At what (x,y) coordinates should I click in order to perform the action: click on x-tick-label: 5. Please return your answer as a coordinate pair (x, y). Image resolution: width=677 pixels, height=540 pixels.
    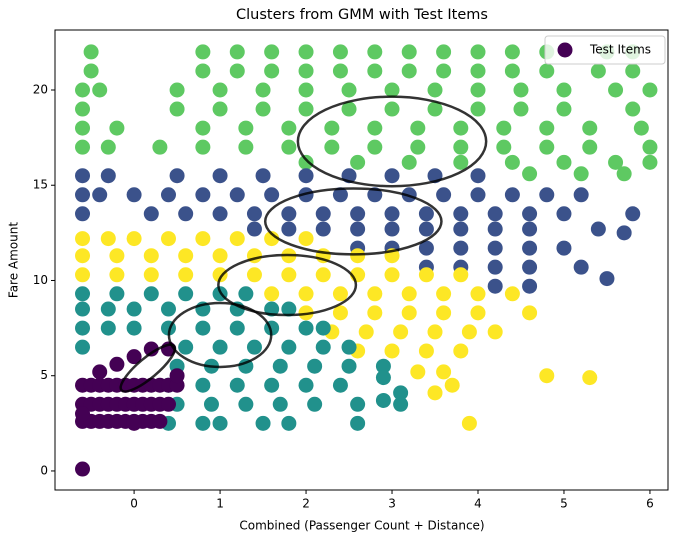
    Looking at the image, I should click on (564, 504).